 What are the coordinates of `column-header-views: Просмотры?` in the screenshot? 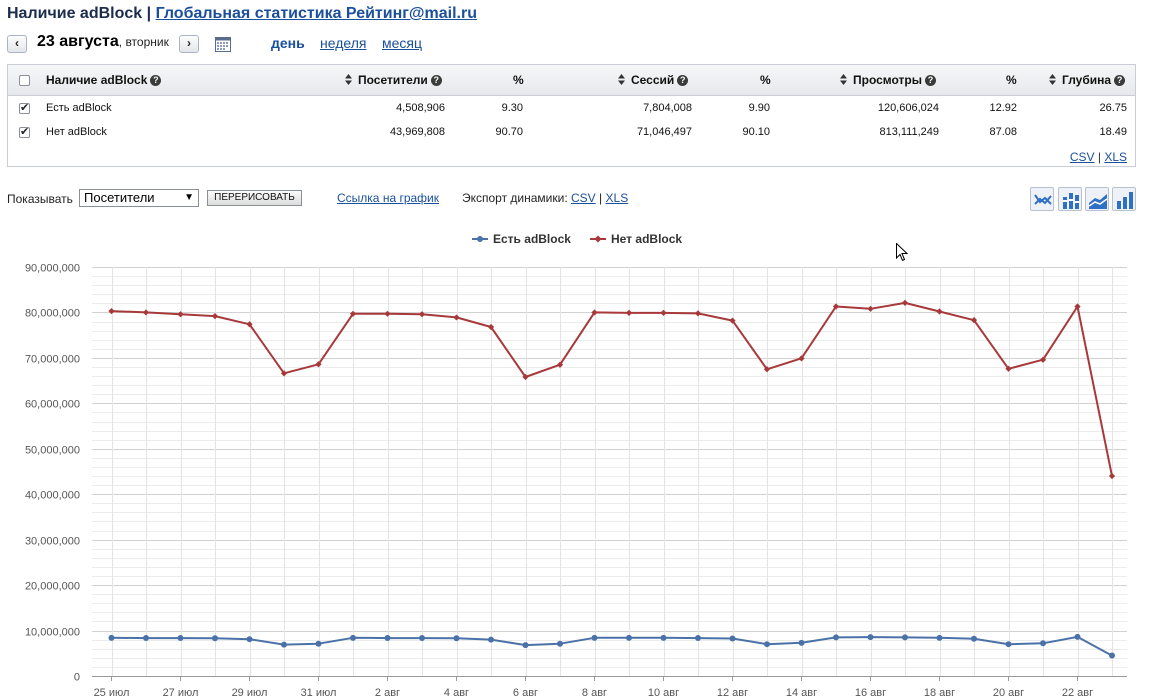 It's located at (888, 80).